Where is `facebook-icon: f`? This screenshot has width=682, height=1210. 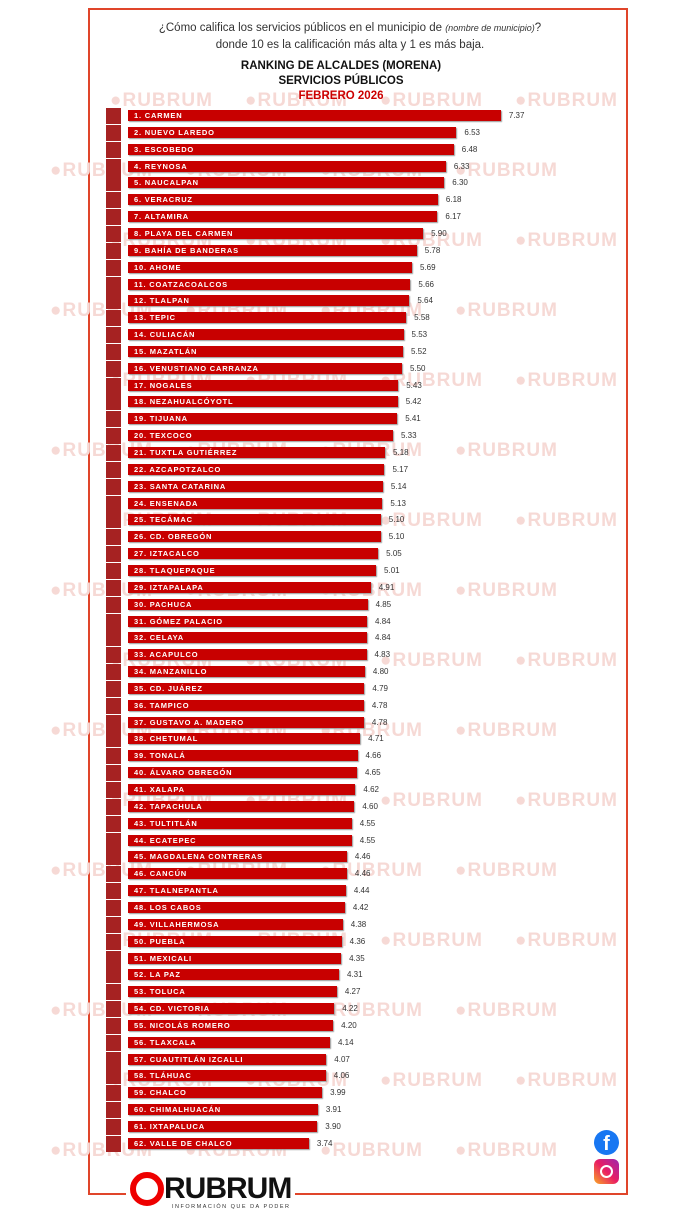
facebook-icon: f is located at coordinates (606, 1142).